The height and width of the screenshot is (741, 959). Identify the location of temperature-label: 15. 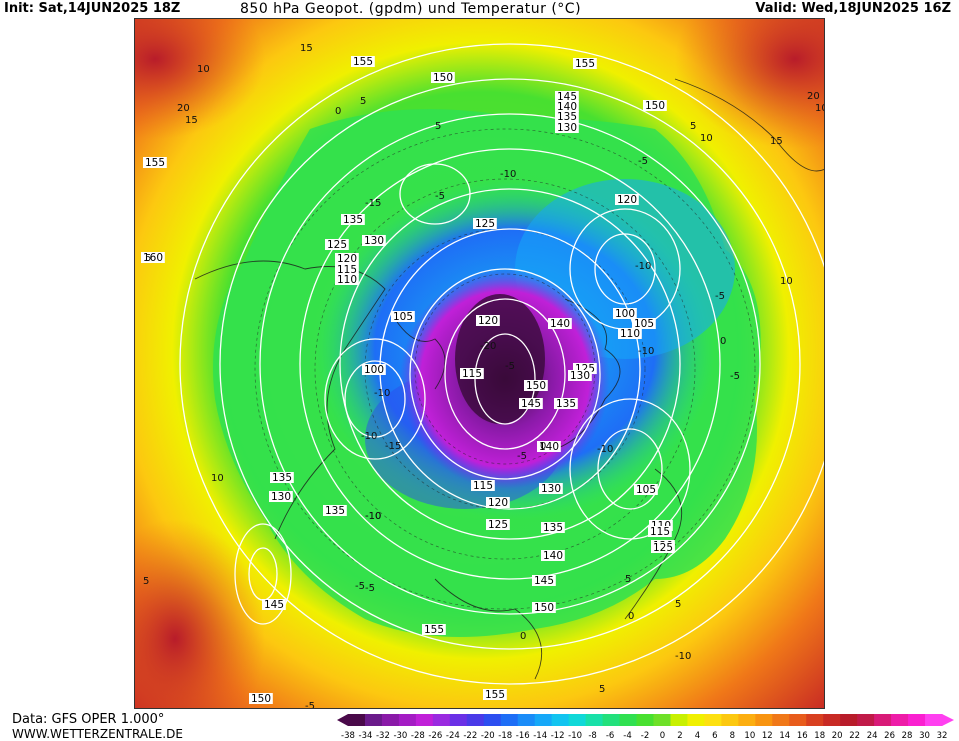
(191, 120).